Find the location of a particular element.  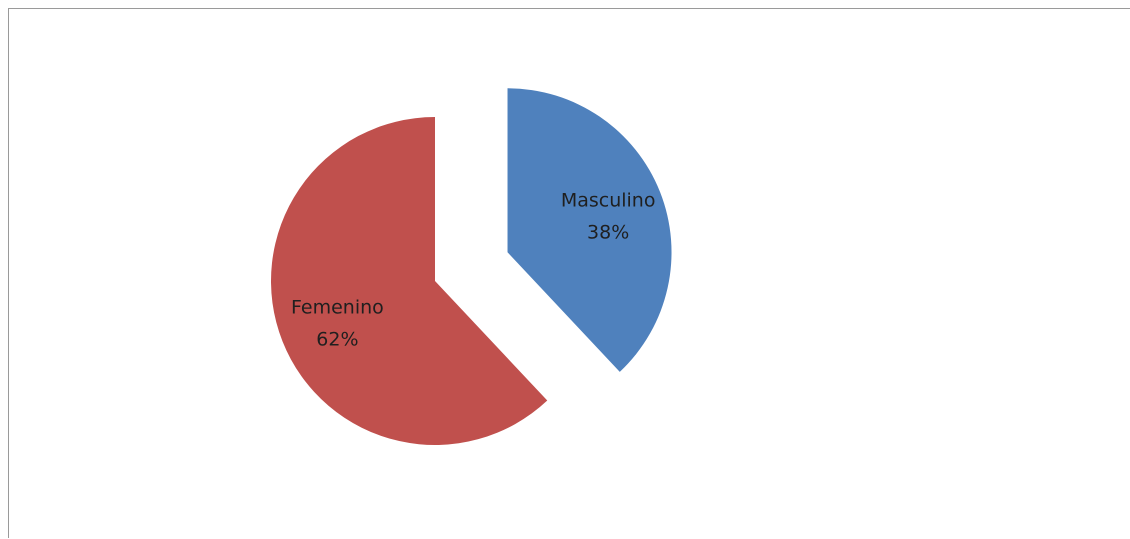

pie-labels: Masculino 38% Femenino 62% is located at coordinates (473, 269).